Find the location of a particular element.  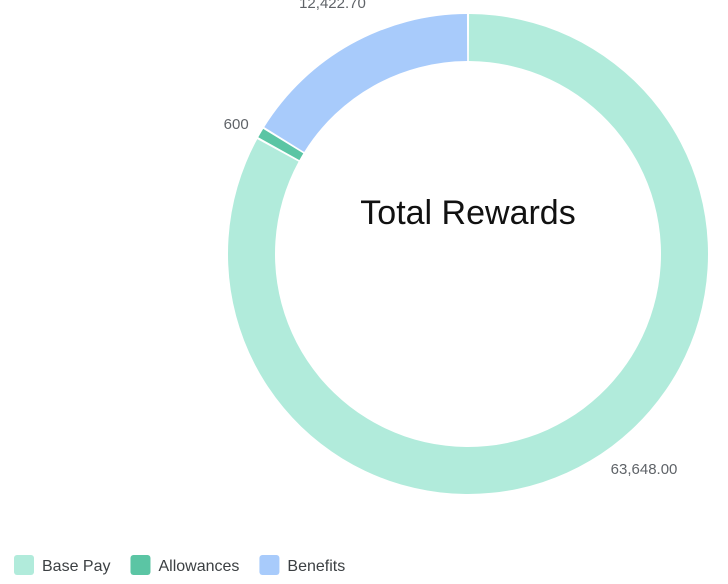

data-label-benefits: 12,422.70 is located at coordinates (332, 6).